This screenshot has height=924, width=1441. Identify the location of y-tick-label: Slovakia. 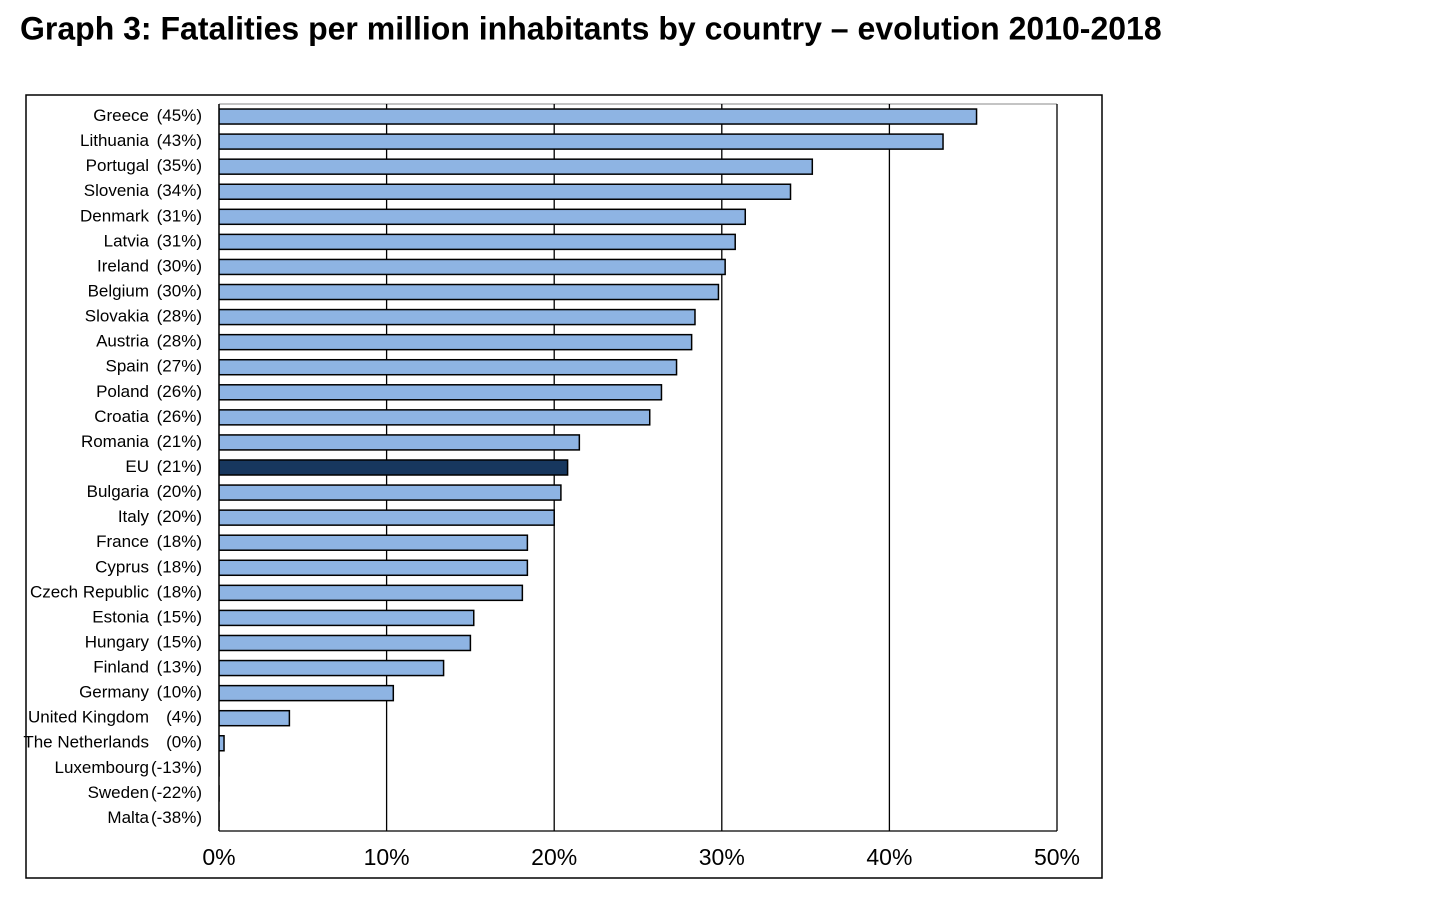
(117, 316).